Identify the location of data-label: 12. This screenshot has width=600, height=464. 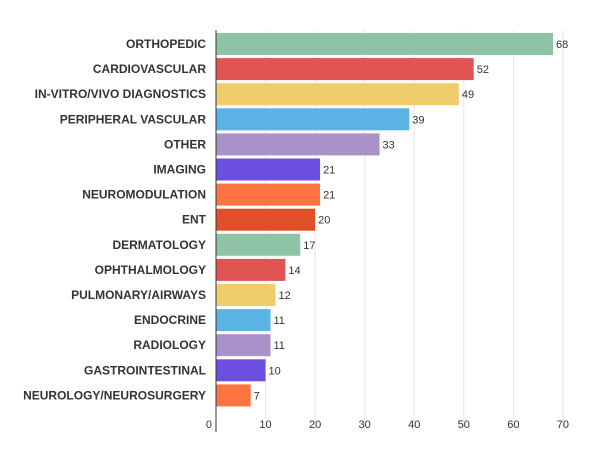
(284, 296).